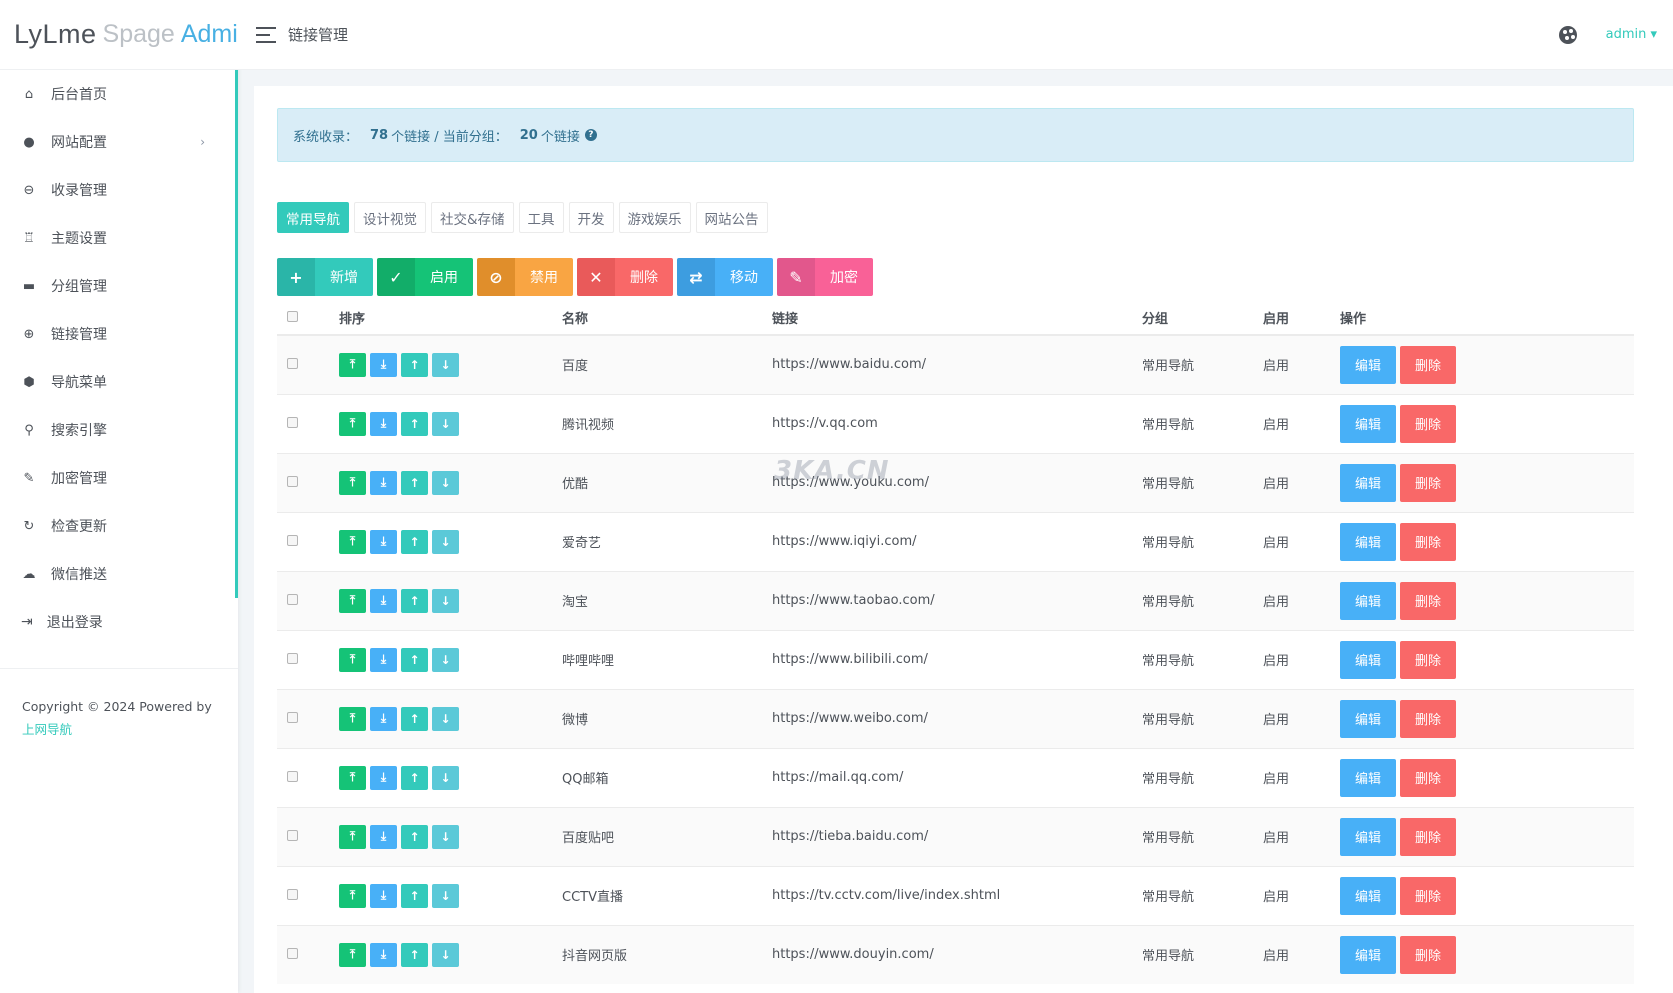  Describe the element at coordinates (725, 277) in the screenshot. I see `action-button-4: ⇄ 移动` at that location.